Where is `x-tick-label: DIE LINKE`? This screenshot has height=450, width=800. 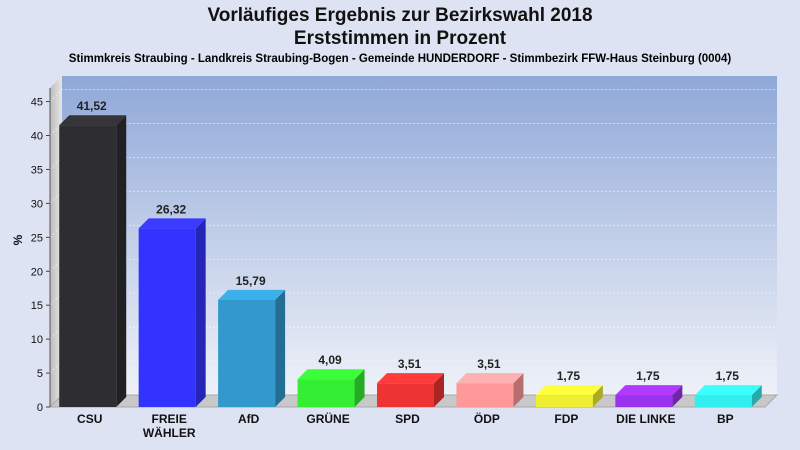 x-tick-label: DIE LINKE is located at coordinates (645, 419).